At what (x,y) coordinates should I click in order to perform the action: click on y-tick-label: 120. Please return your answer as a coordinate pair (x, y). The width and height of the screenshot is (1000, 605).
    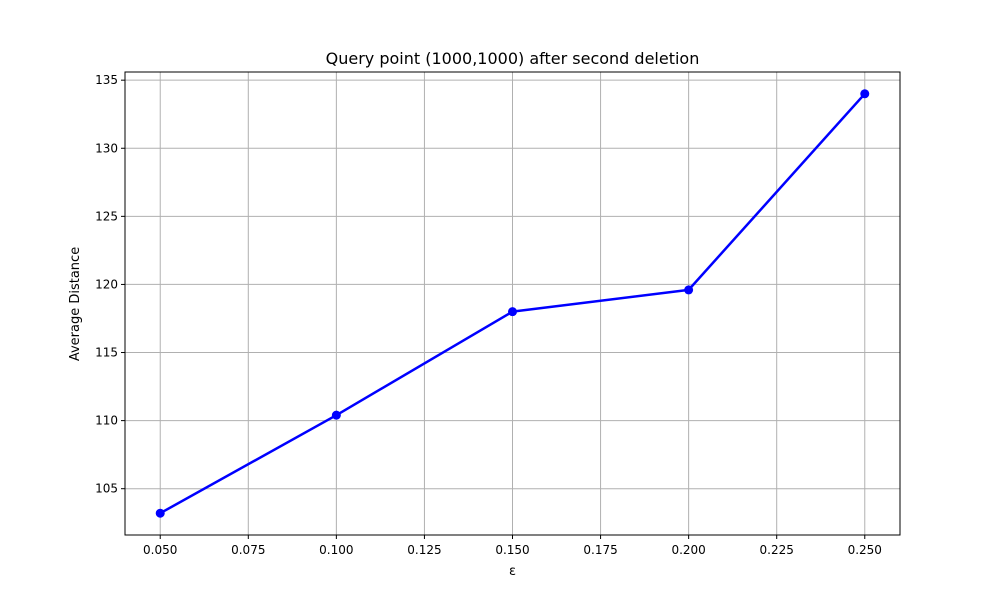
    Looking at the image, I should click on (106, 284).